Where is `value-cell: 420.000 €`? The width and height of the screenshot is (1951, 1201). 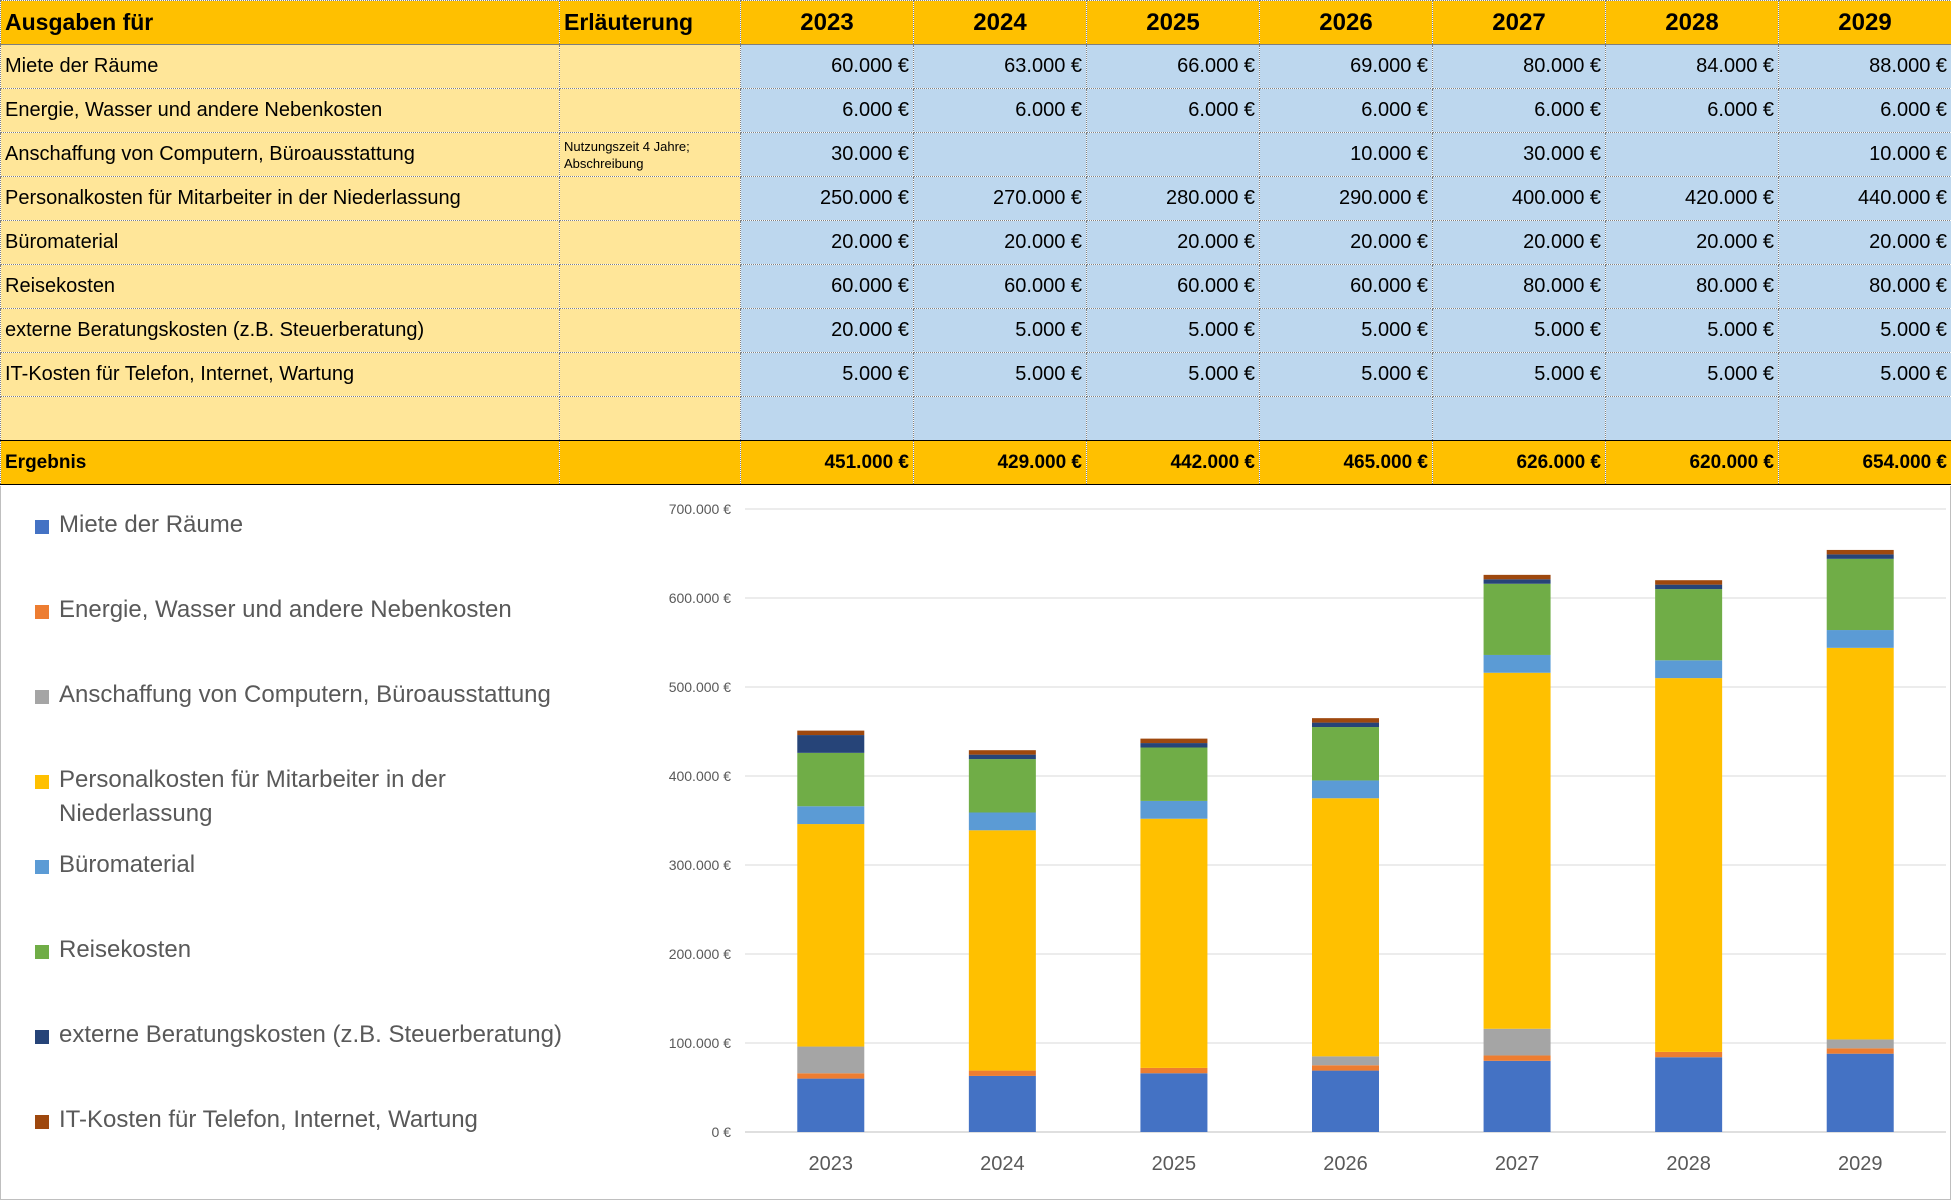 value-cell: 420.000 € is located at coordinates (1692, 198).